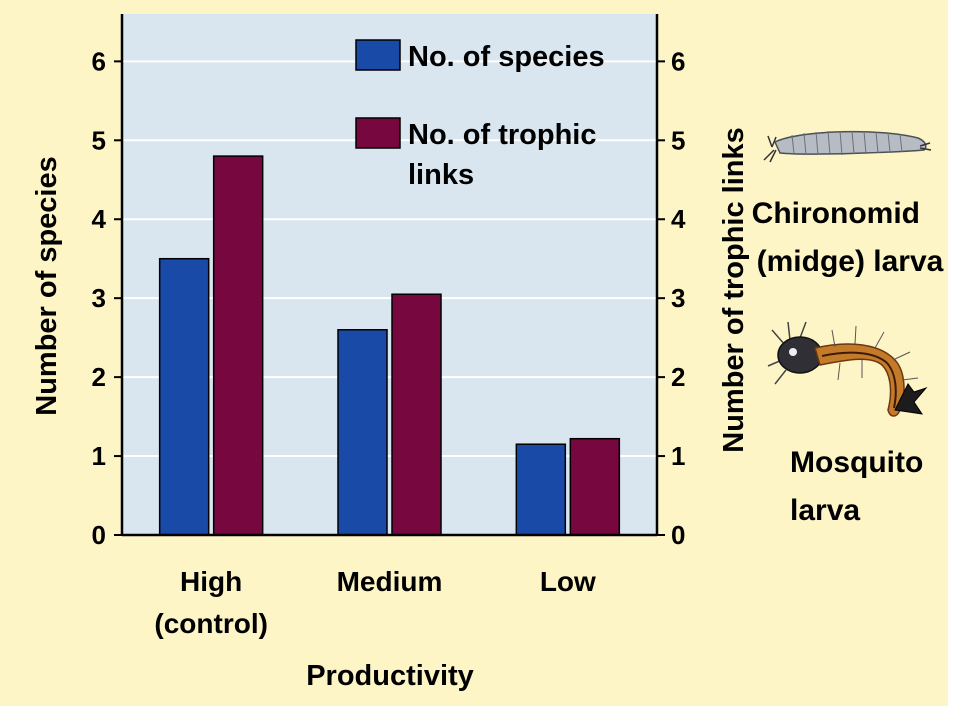 This screenshot has width=960, height=720. What do you see at coordinates (211, 581) in the screenshot?
I see `x-category-label-line: High` at bounding box center [211, 581].